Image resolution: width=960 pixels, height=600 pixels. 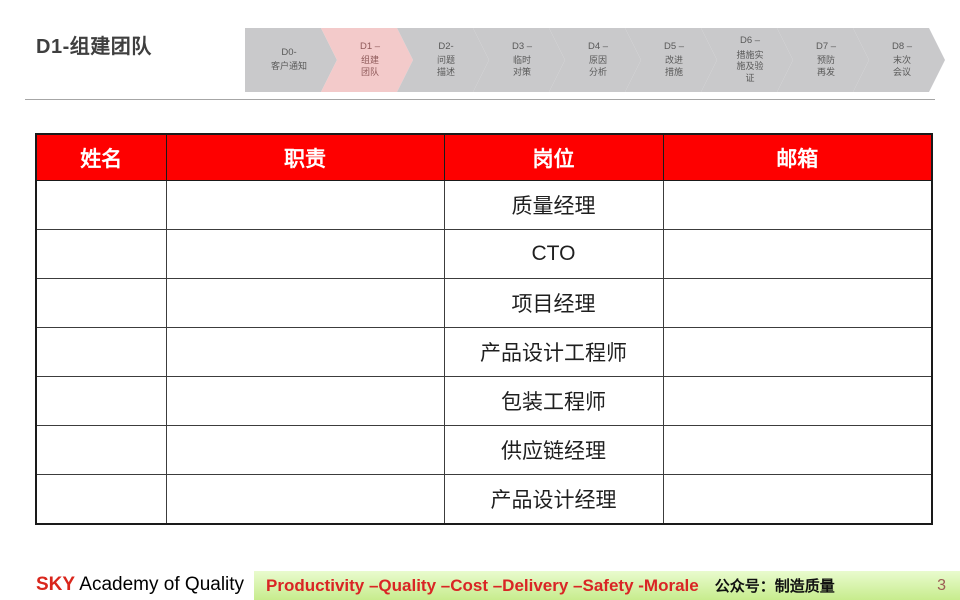 I want to click on chevron-label: 末次 会议, so click(x=901, y=66).